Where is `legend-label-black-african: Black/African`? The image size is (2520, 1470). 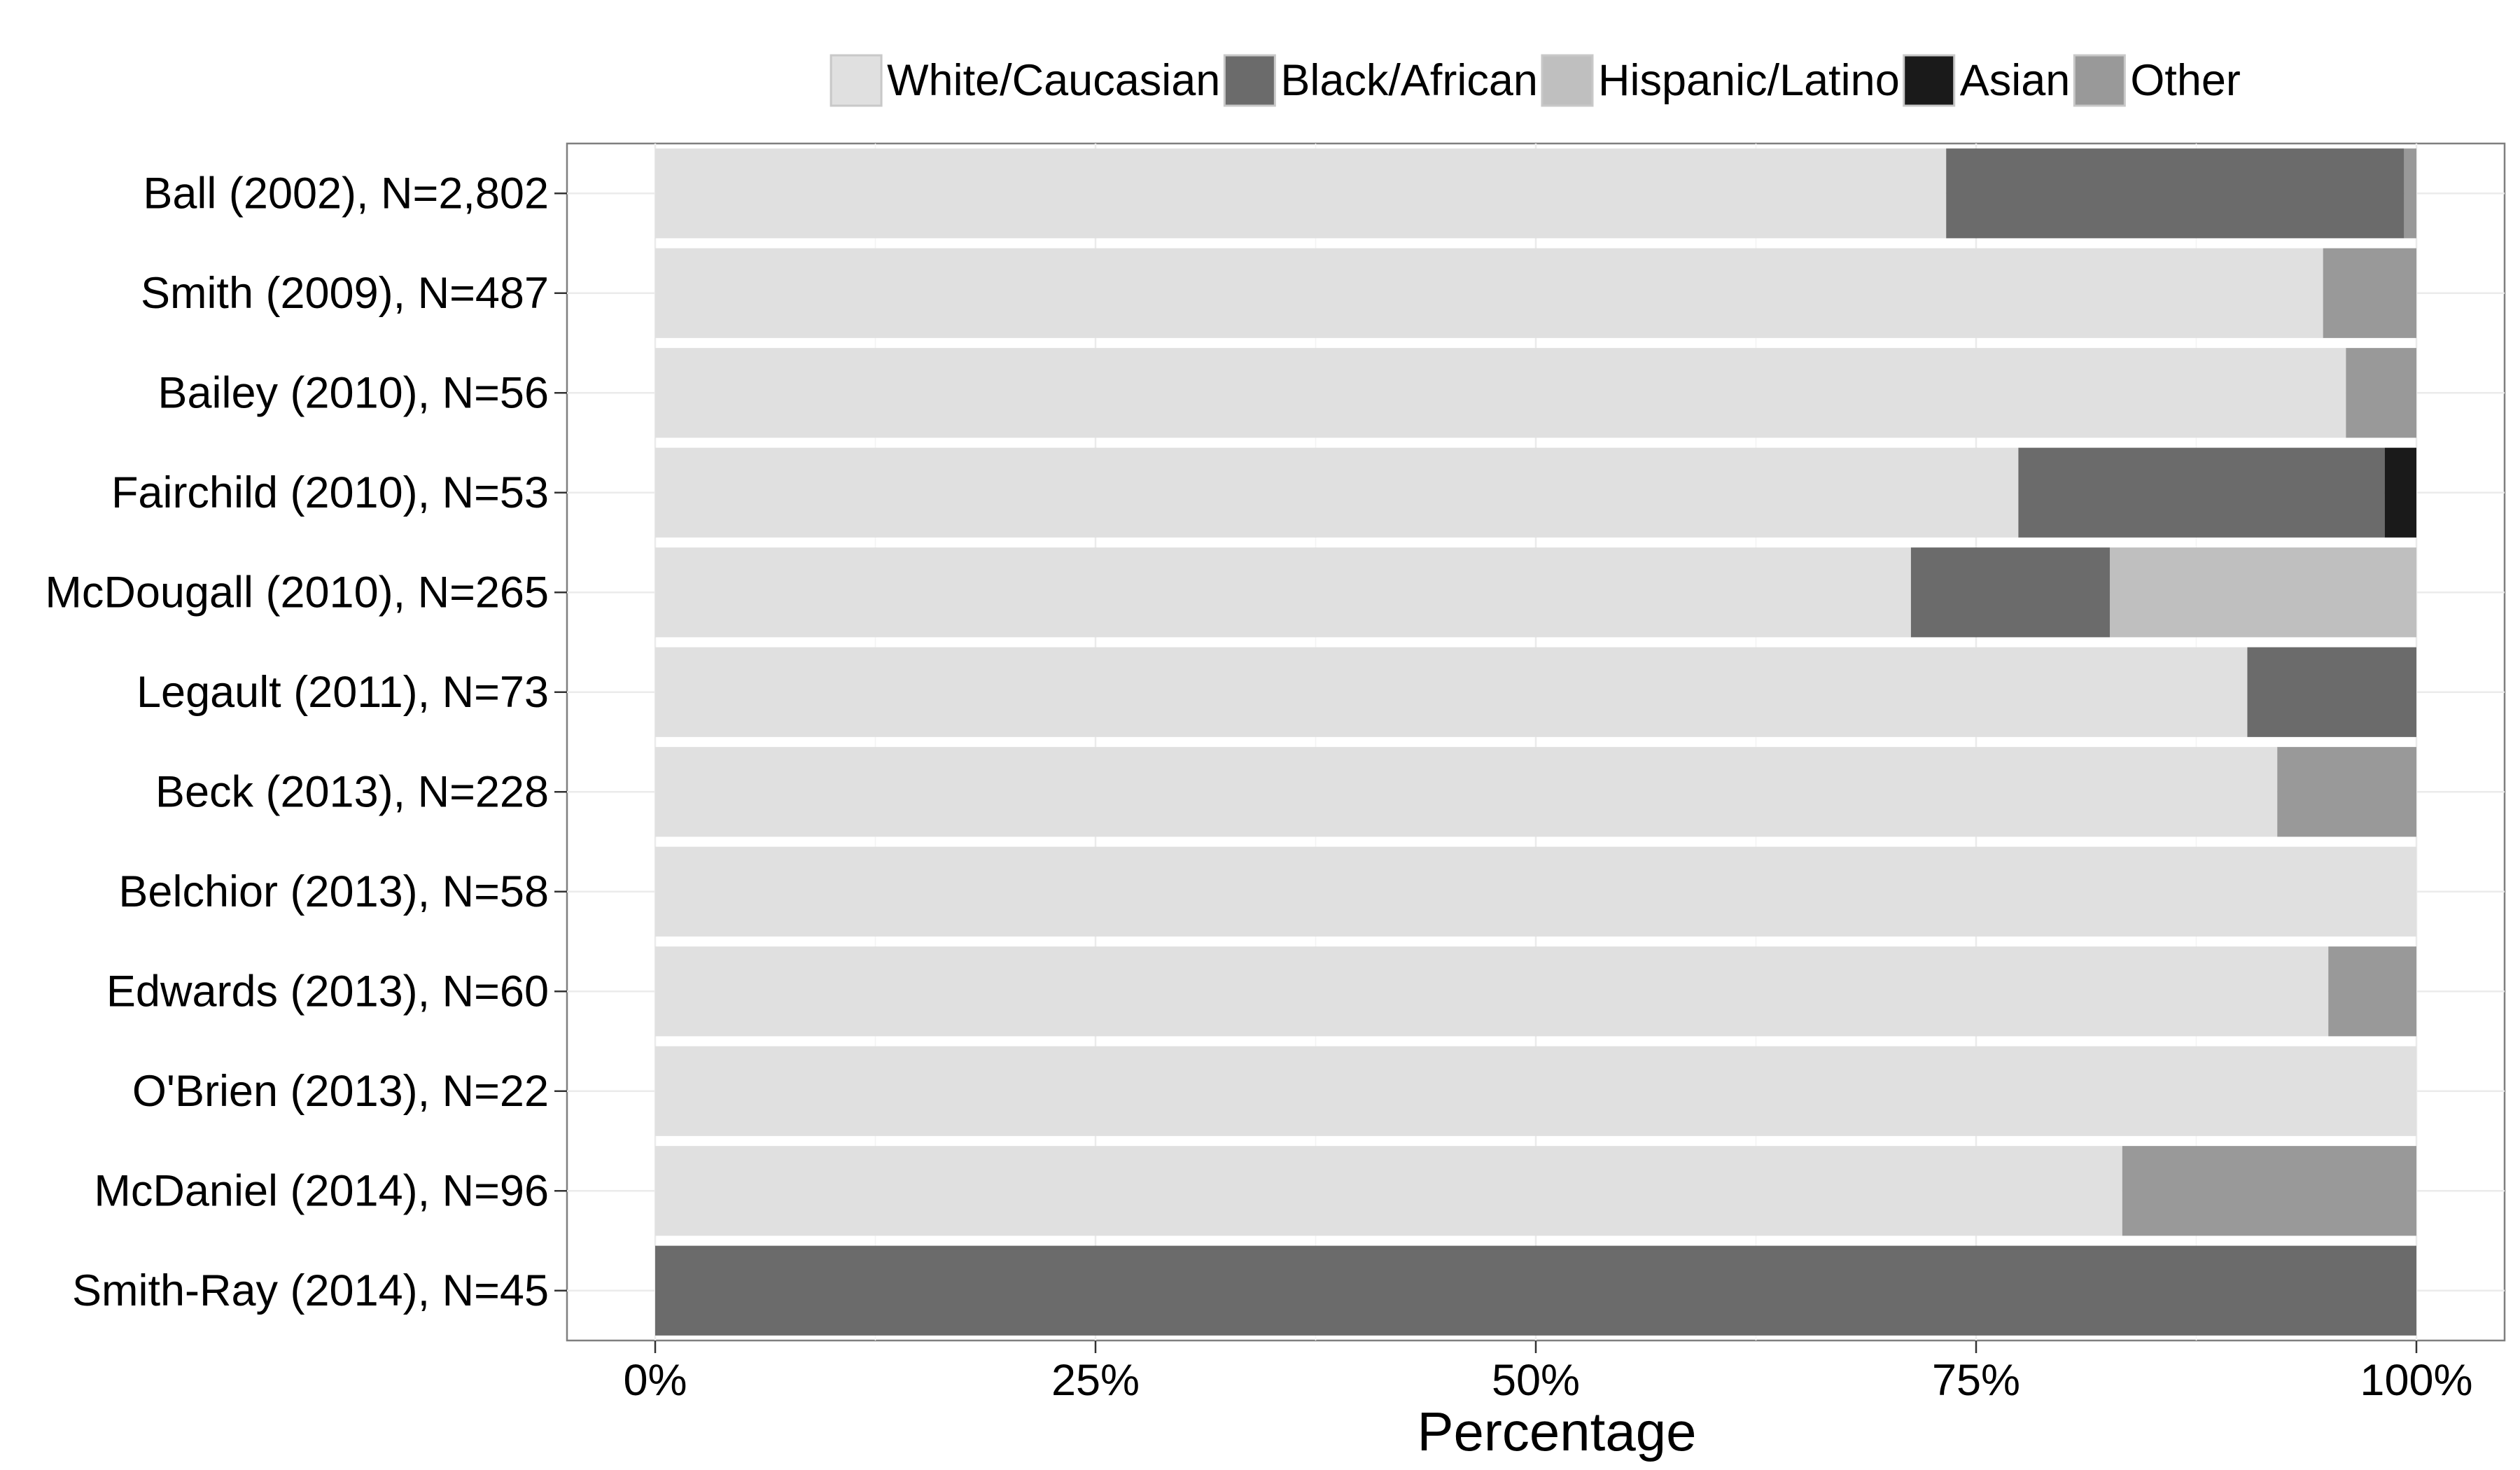
legend-label-black-african: Black/African is located at coordinates (1409, 80).